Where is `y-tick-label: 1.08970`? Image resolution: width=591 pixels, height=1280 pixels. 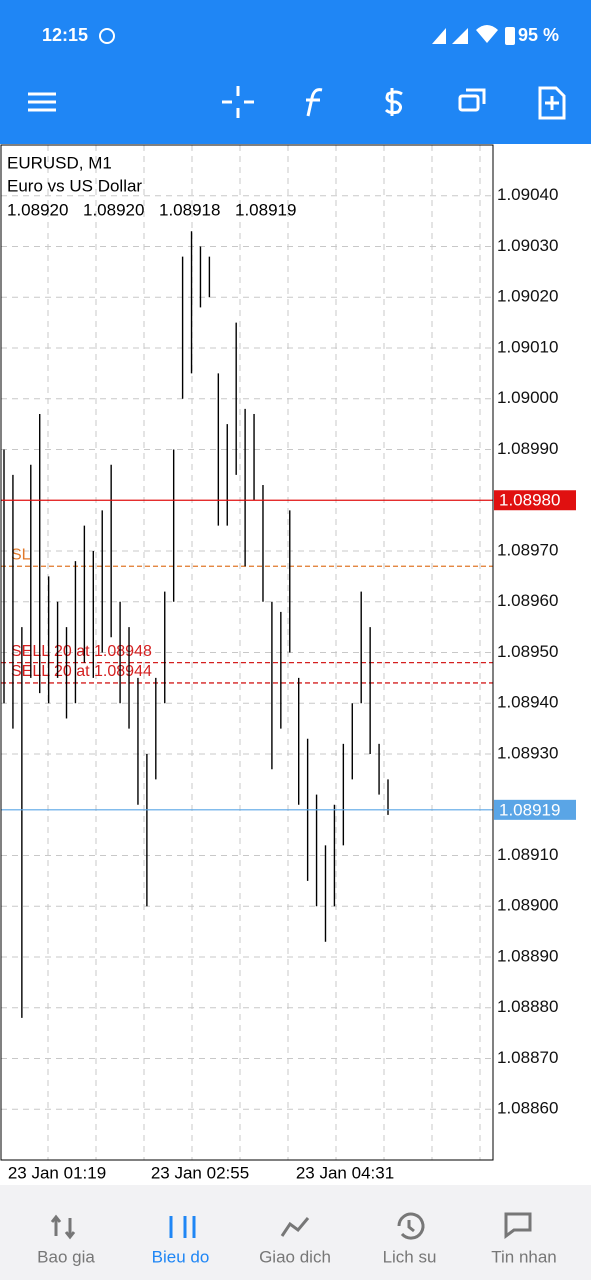
y-tick-label: 1.08970 is located at coordinates (527, 549).